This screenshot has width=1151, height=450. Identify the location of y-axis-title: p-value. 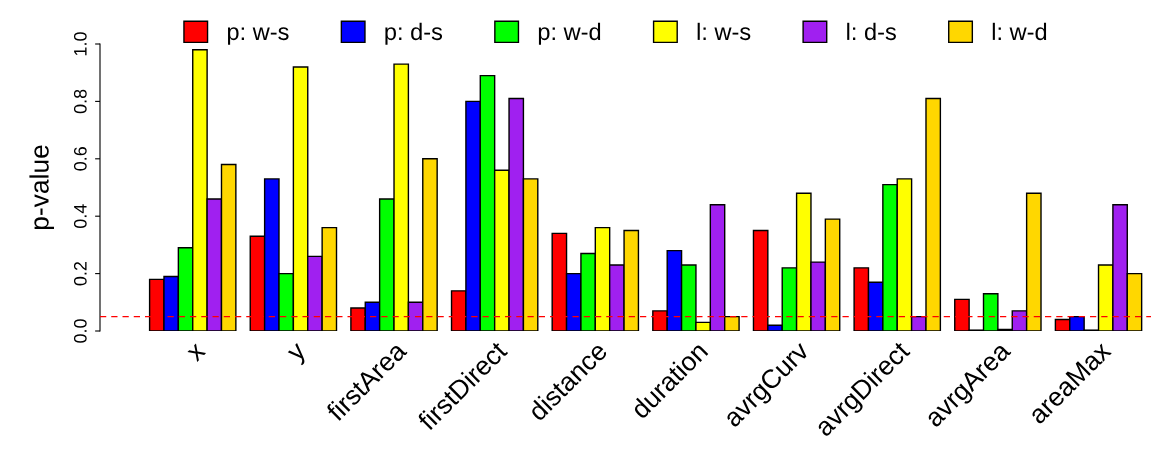
(41, 187).